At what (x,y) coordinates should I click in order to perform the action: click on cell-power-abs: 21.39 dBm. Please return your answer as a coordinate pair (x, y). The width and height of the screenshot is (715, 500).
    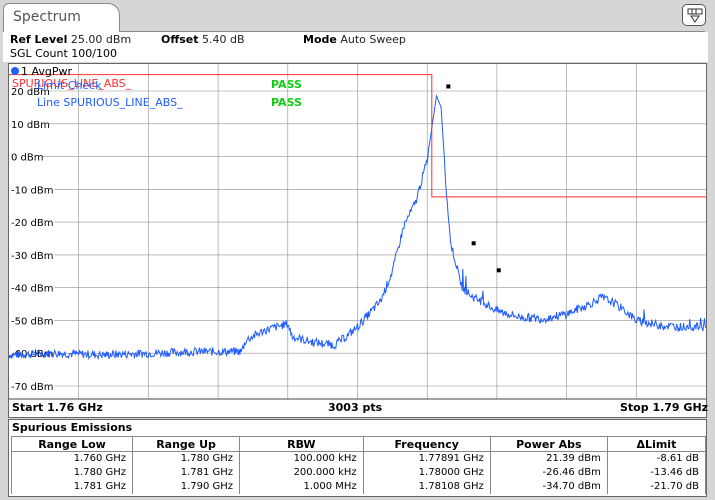
    Looking at the image, I should click on (548, 458).